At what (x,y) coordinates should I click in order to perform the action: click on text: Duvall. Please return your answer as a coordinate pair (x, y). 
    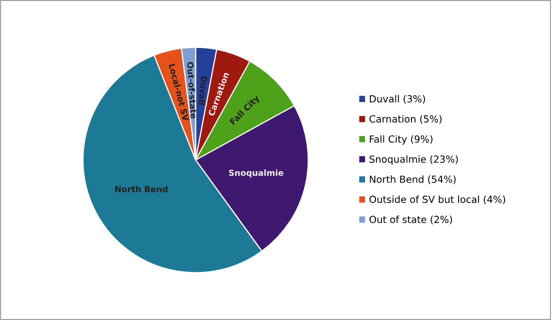
    Looking at the image, I should click on (203, 90).